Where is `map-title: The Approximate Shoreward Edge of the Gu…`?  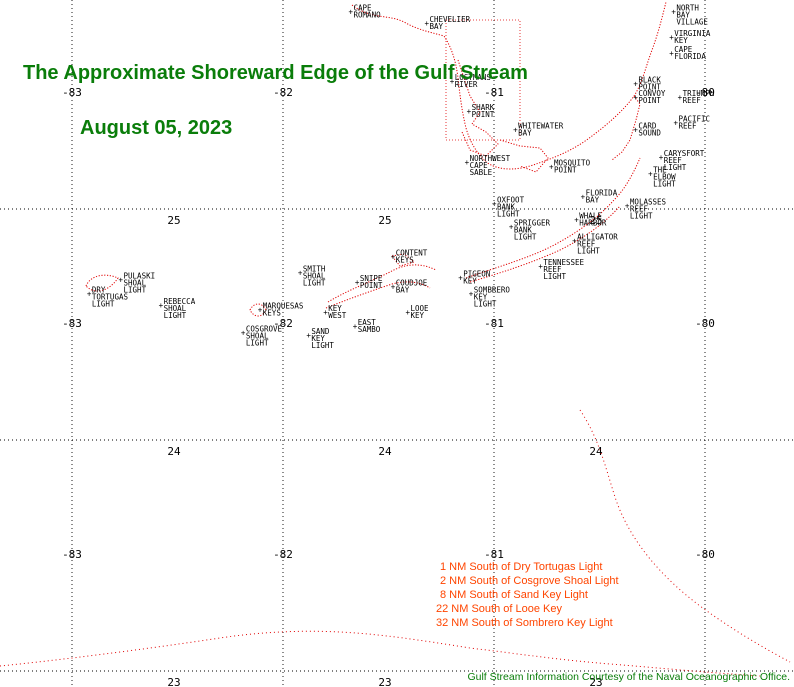 map-title: The Approximate Shoreward Edge of the Gu… is located at coordinates (275, 73).